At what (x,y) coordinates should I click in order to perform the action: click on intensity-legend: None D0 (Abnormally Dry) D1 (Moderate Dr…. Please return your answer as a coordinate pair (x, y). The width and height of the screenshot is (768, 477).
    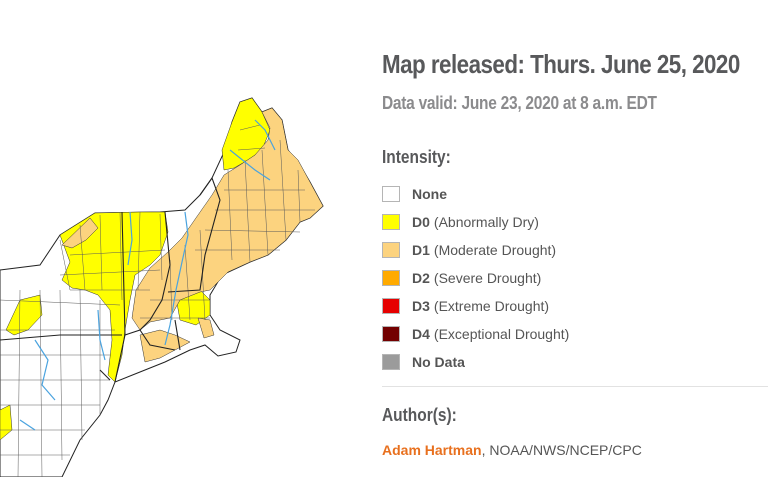
    Looking at the image, I should click on (475, 278).